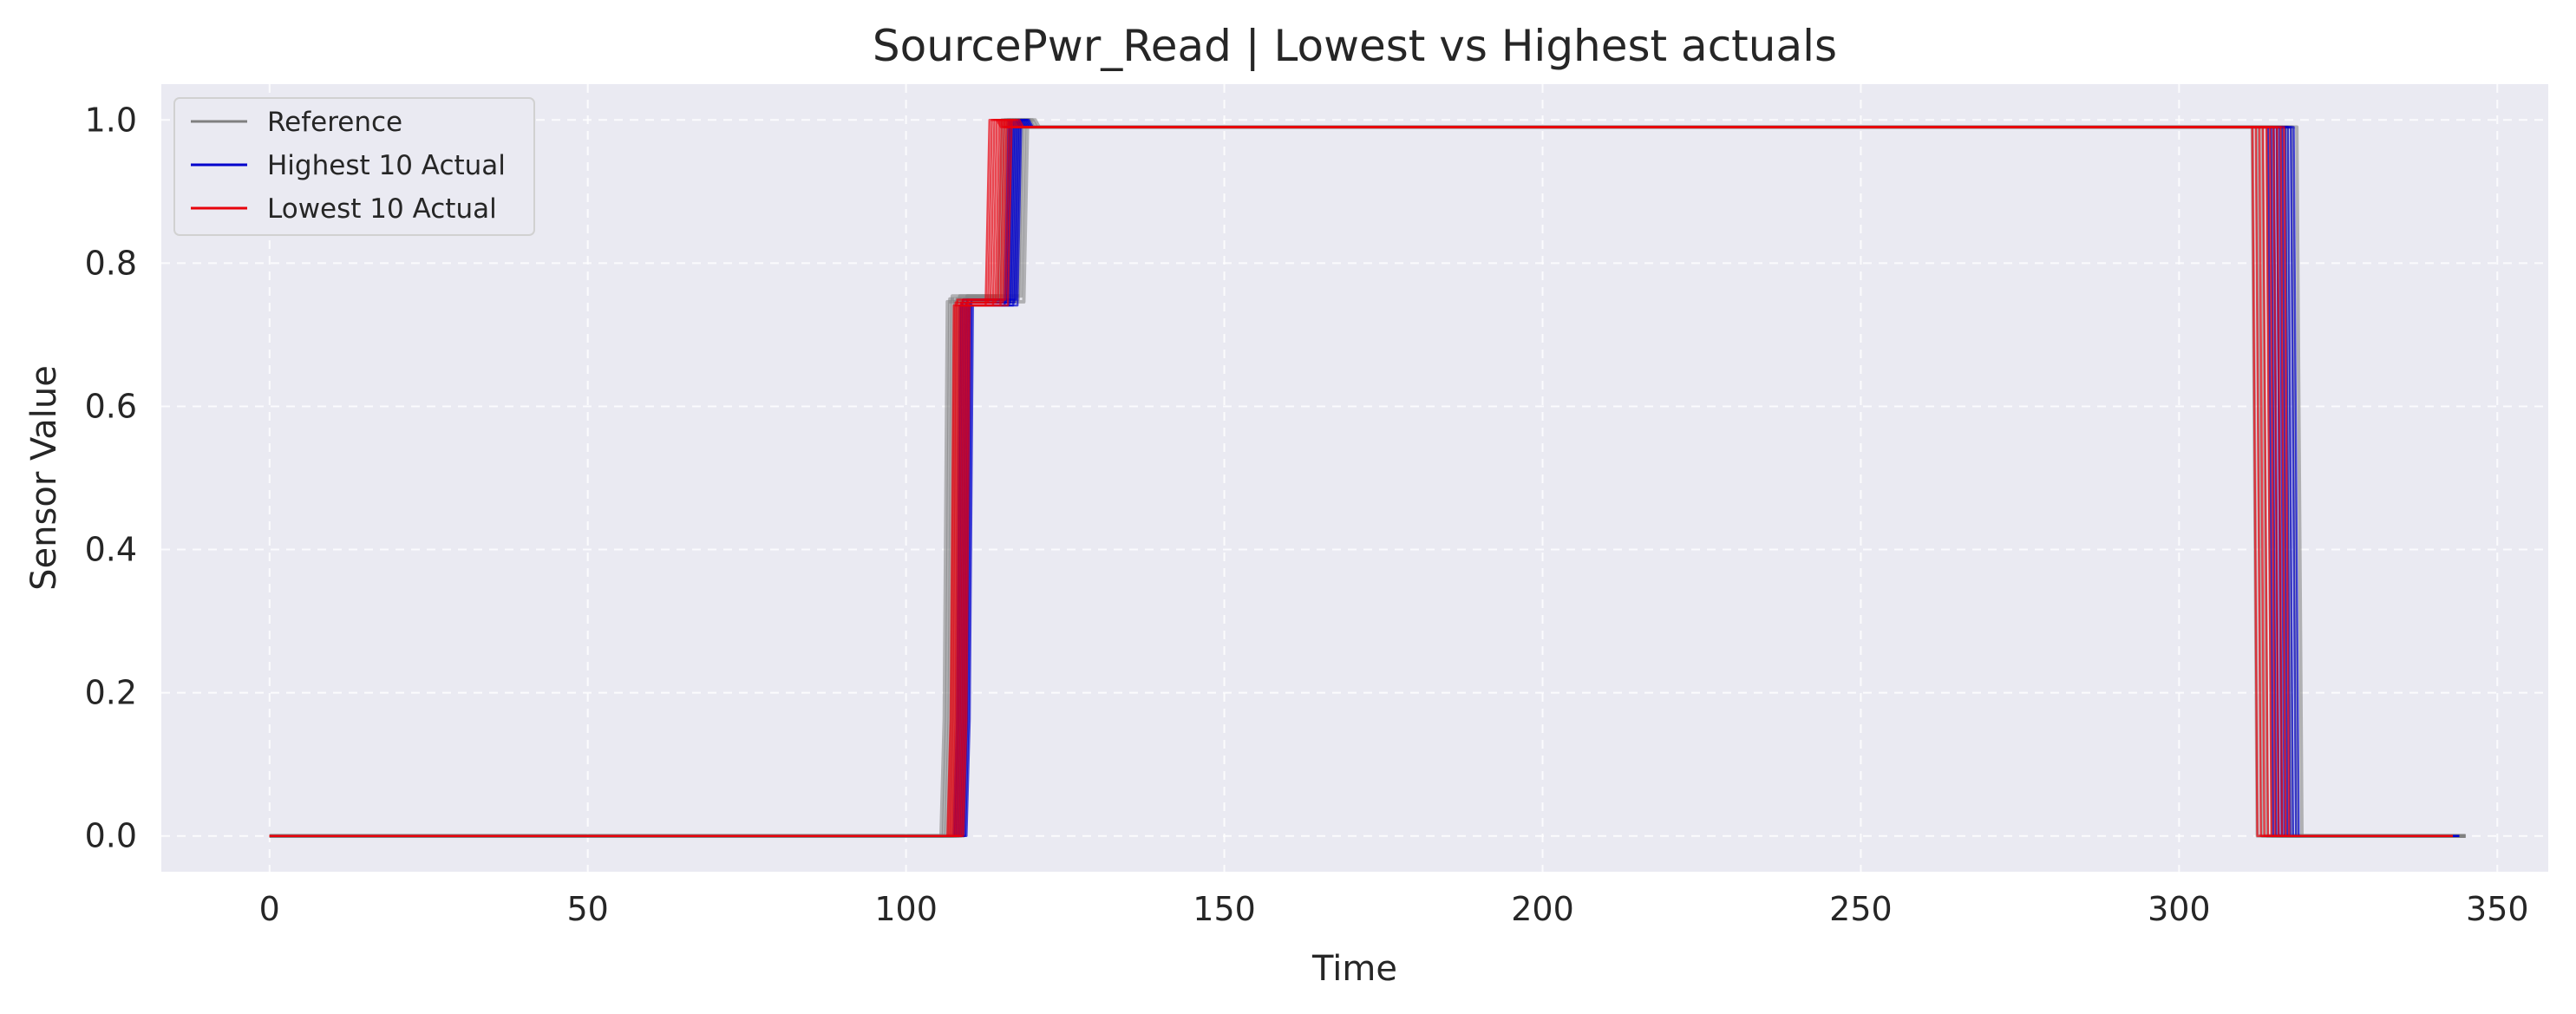 This screenshot has height=1014, width=2576. I want to click on x-tick-labels: 0 50 100 150 200 250 300 350, so click(1394, 909).